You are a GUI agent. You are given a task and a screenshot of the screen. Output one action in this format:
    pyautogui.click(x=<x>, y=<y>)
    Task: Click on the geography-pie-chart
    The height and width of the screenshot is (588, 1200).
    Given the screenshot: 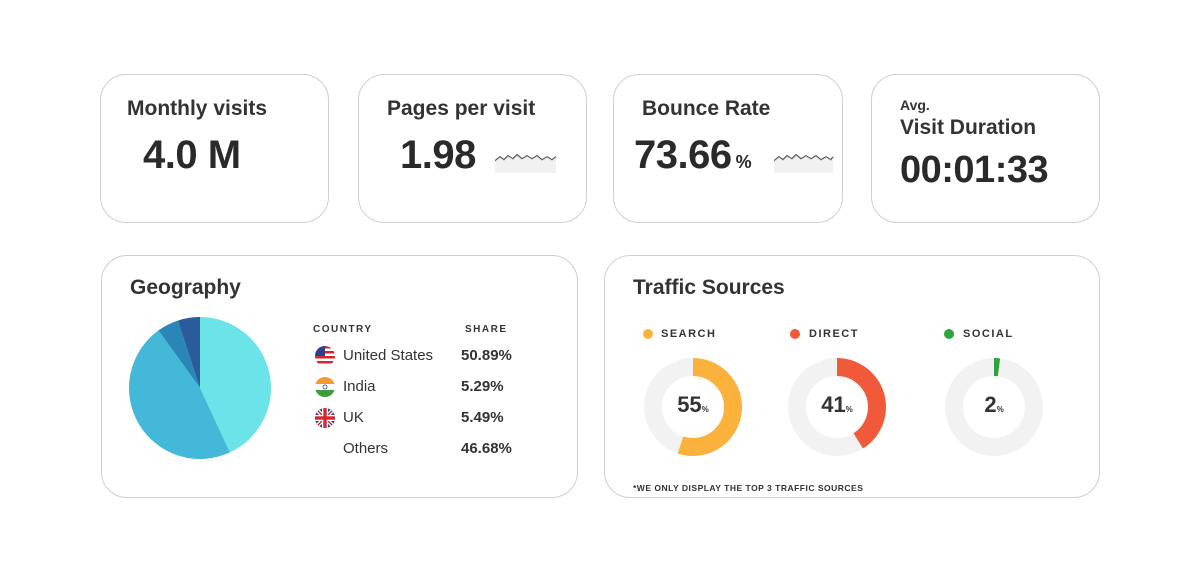 What is the action you would take?
    pyautogui.click(x=200, y=388)
    